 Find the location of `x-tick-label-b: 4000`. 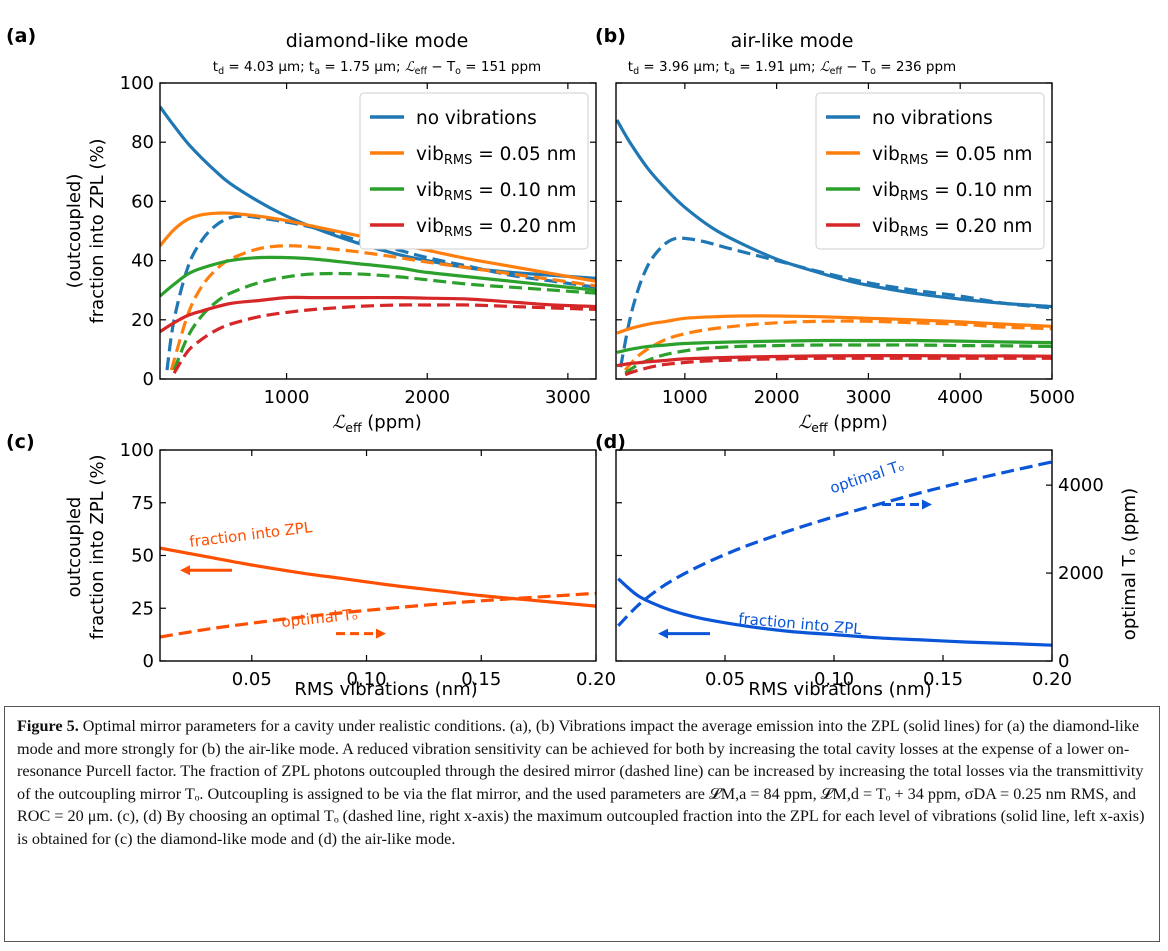

x-tick-label-b: 4000 is located at coordinates (960, 397).